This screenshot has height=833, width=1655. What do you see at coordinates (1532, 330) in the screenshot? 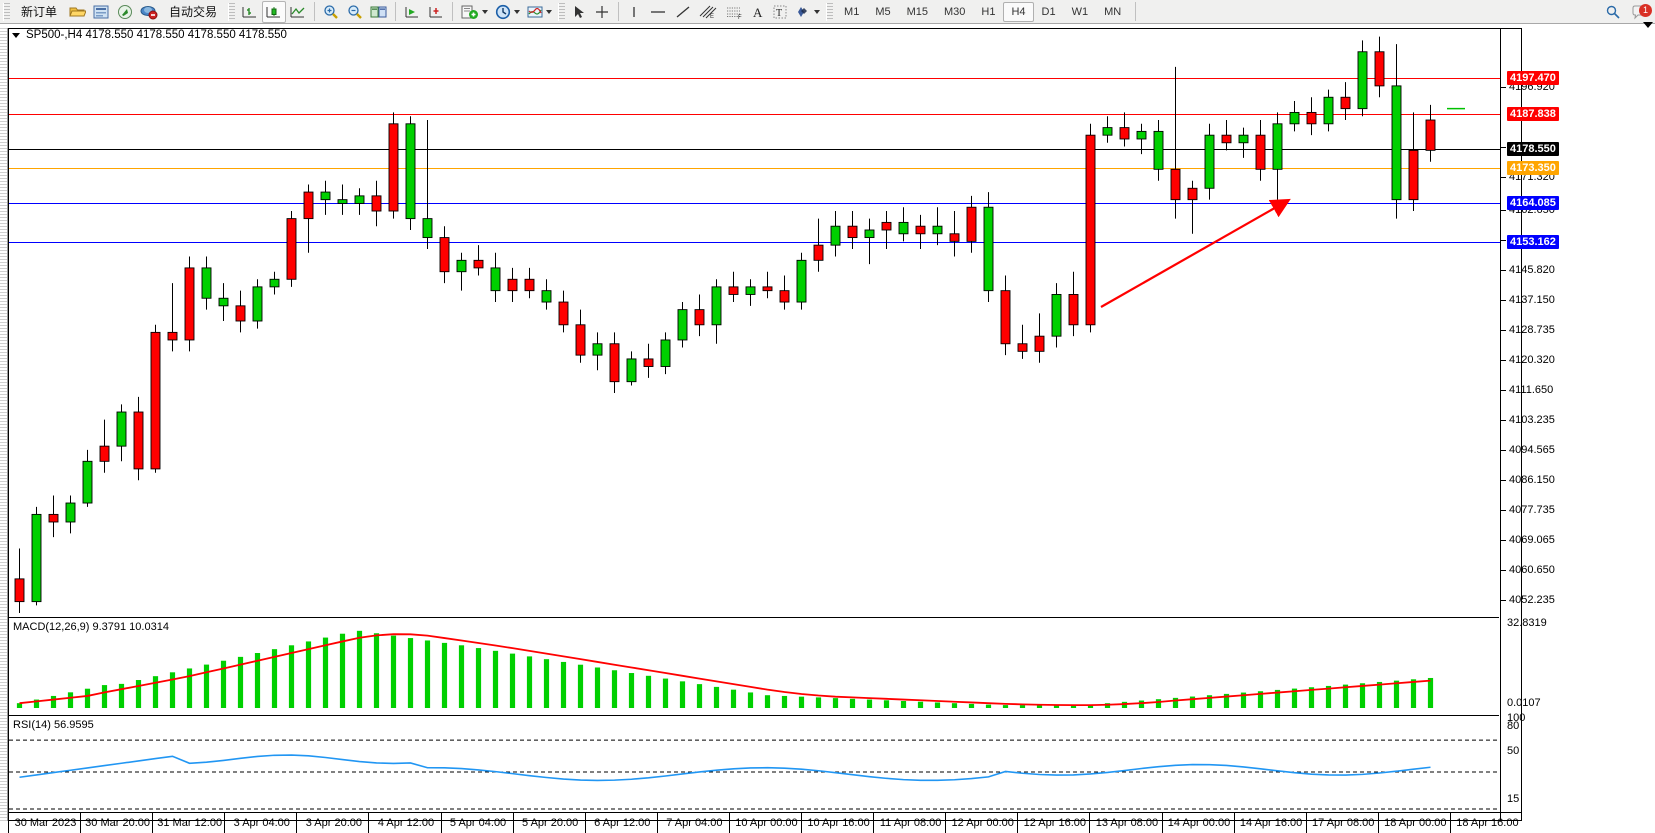
I see `price-tick-label: 4128.735` at bounding box center [1532, 330].